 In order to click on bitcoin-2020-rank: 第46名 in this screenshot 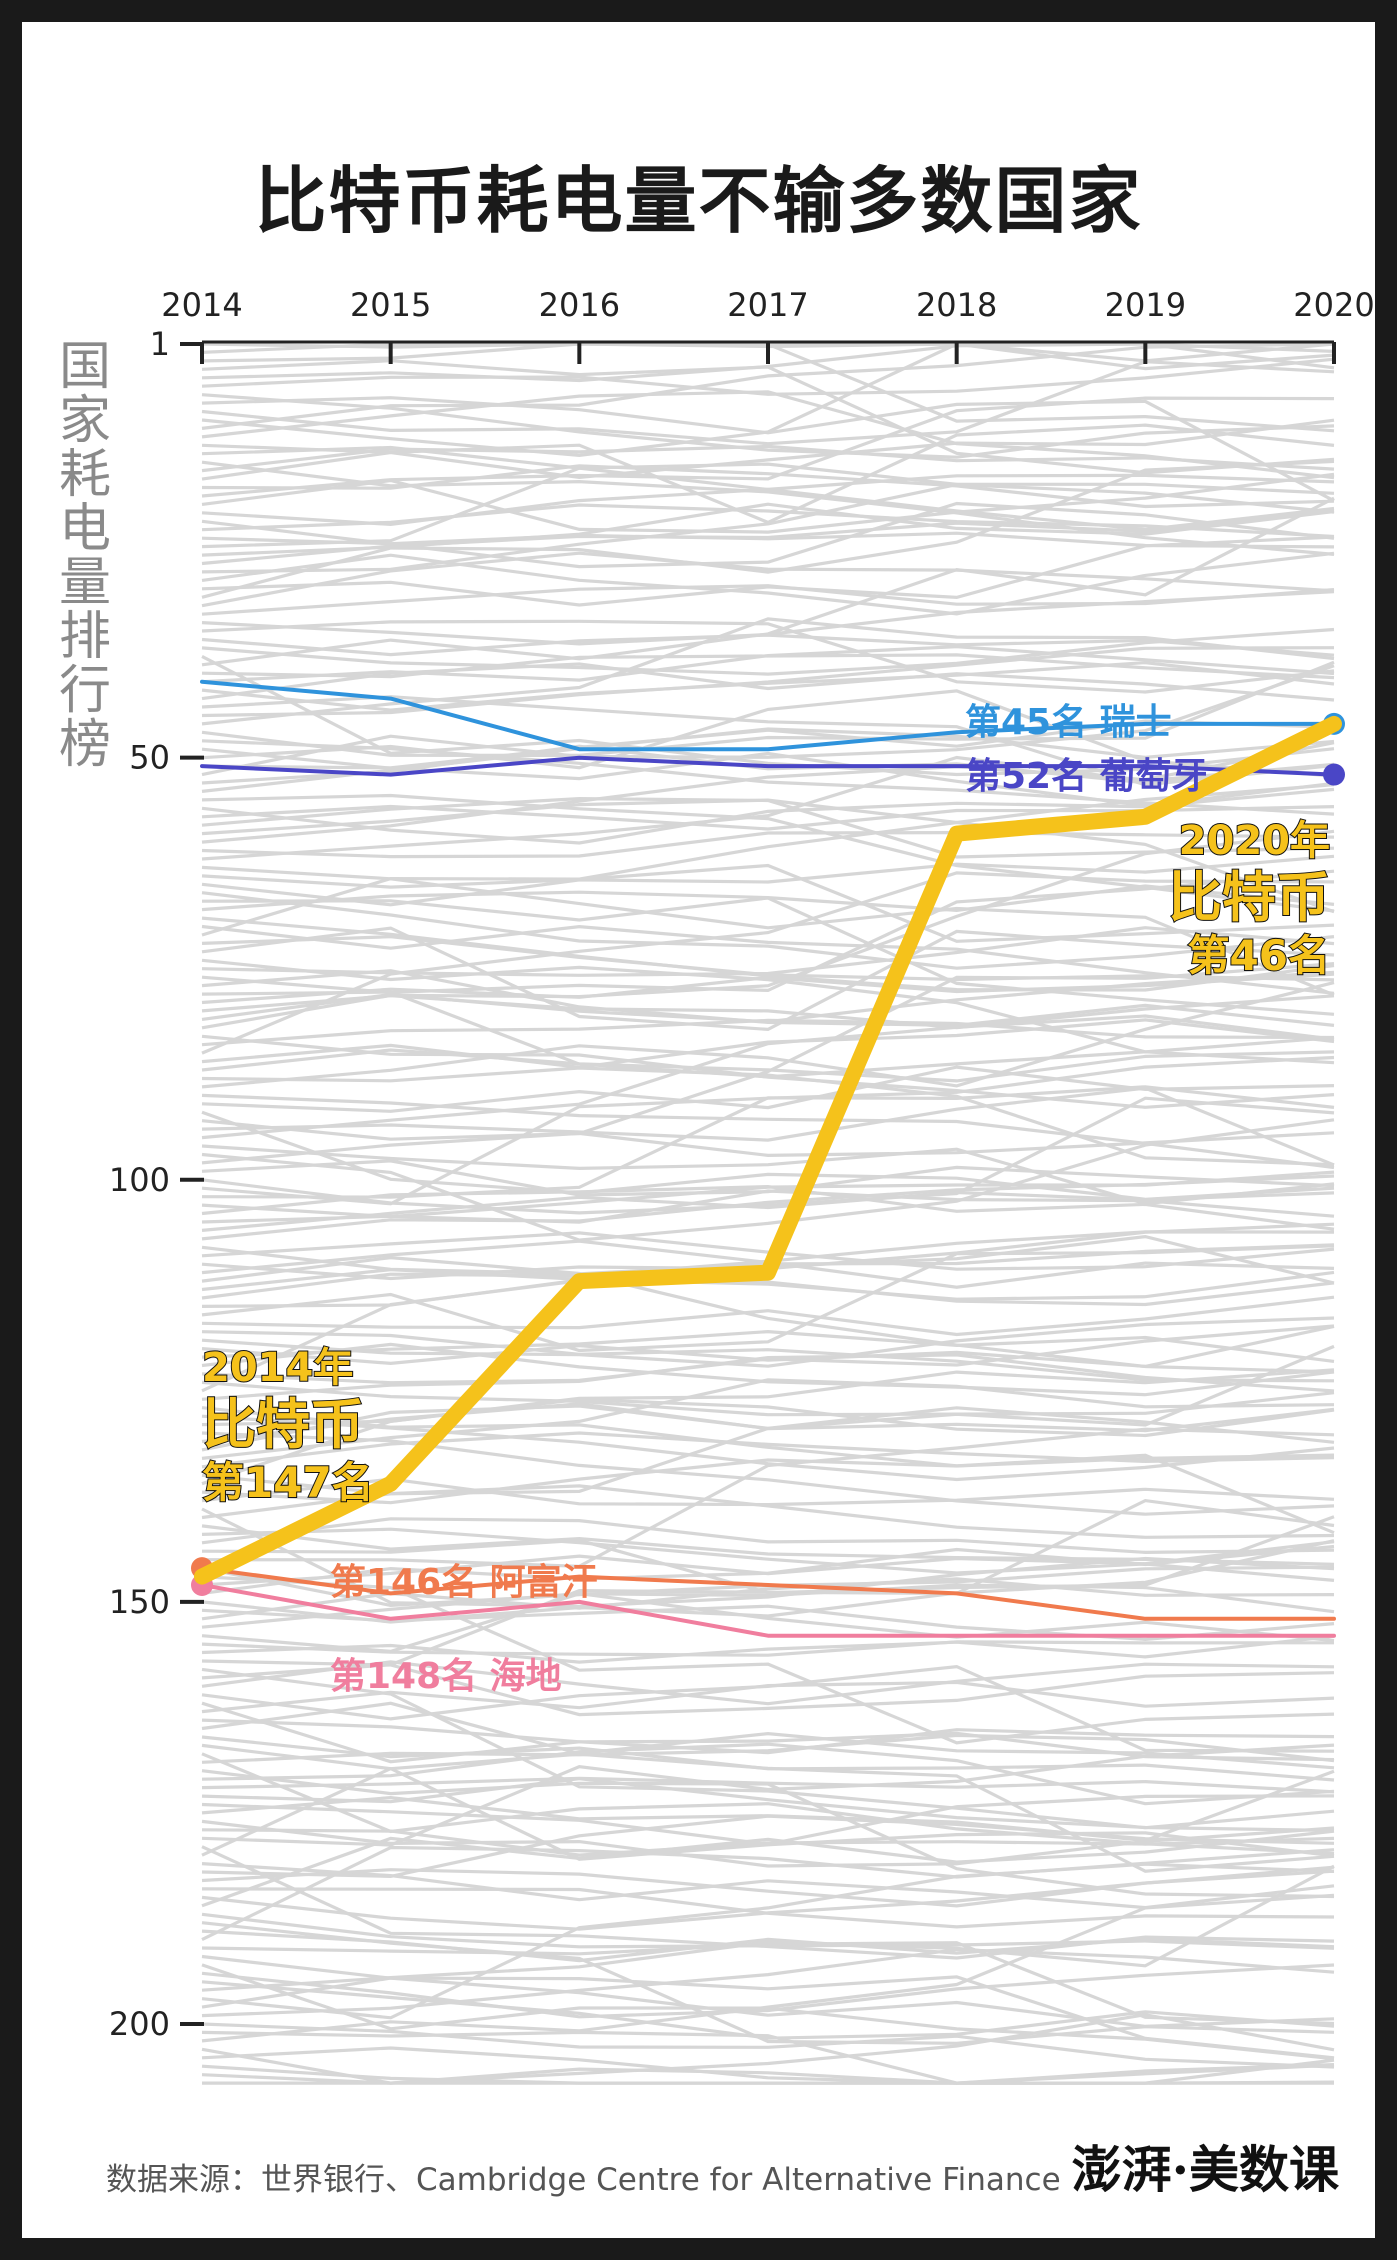, I will do `click(1259, 955)`.